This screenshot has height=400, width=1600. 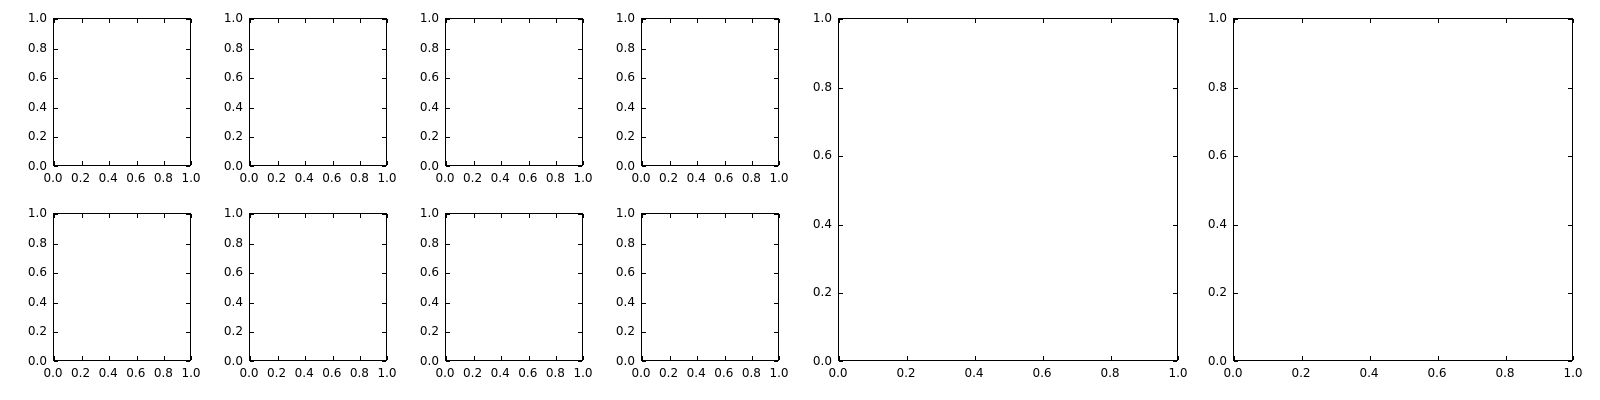 I want to click on small-panel-row2-col1, so click(x=122, y=287).